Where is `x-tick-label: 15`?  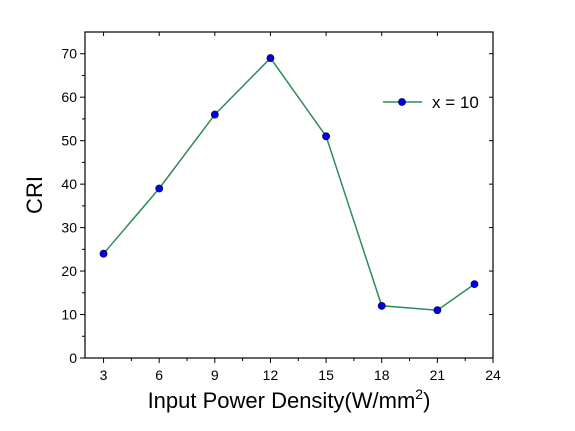 x-tick-label: 15 is located at coordinates (326, 375).